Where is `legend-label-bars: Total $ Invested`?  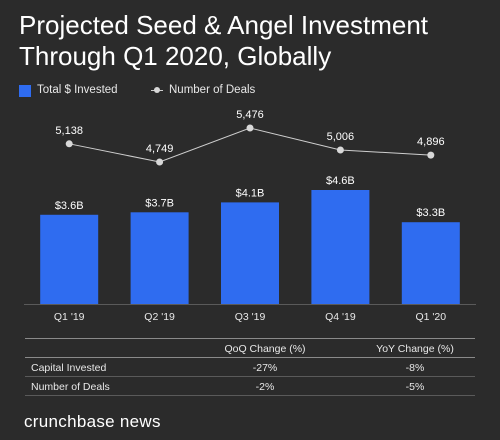
legend-label-bars: Total $ Invested is located at coordinates (77, 90).